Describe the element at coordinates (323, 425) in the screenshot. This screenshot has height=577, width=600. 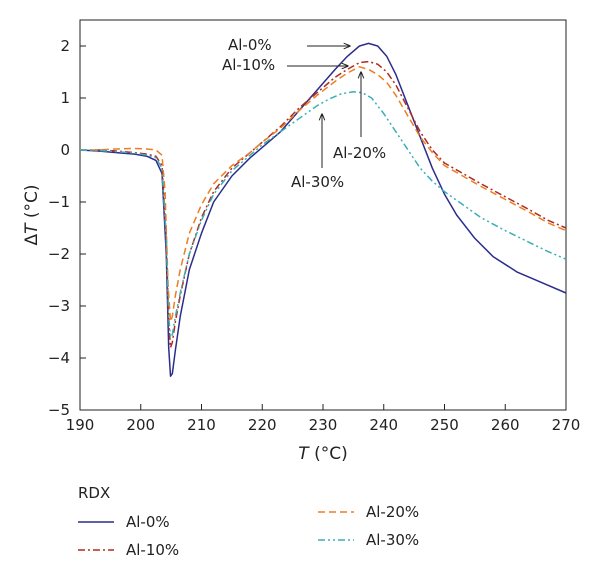
I see `x-tick-label: 230` at that location.